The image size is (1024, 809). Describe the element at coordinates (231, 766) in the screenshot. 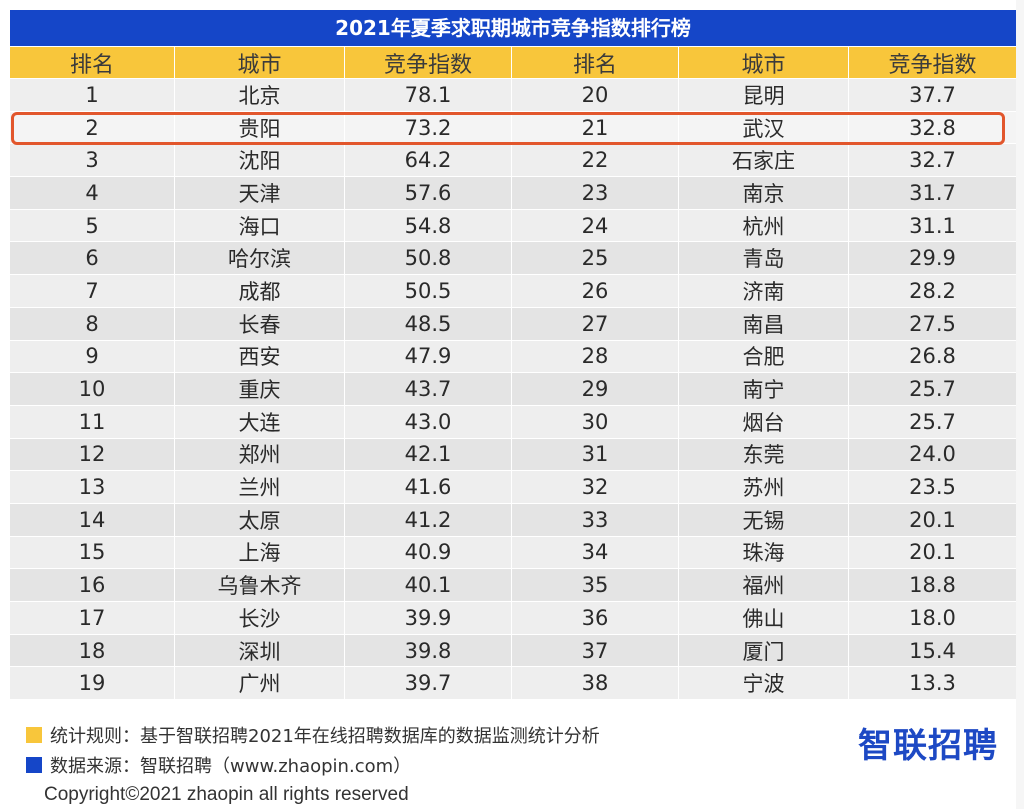

I see `source-note-text: 数据来源：智联招聘（www.zhaopin.com）` at that location.